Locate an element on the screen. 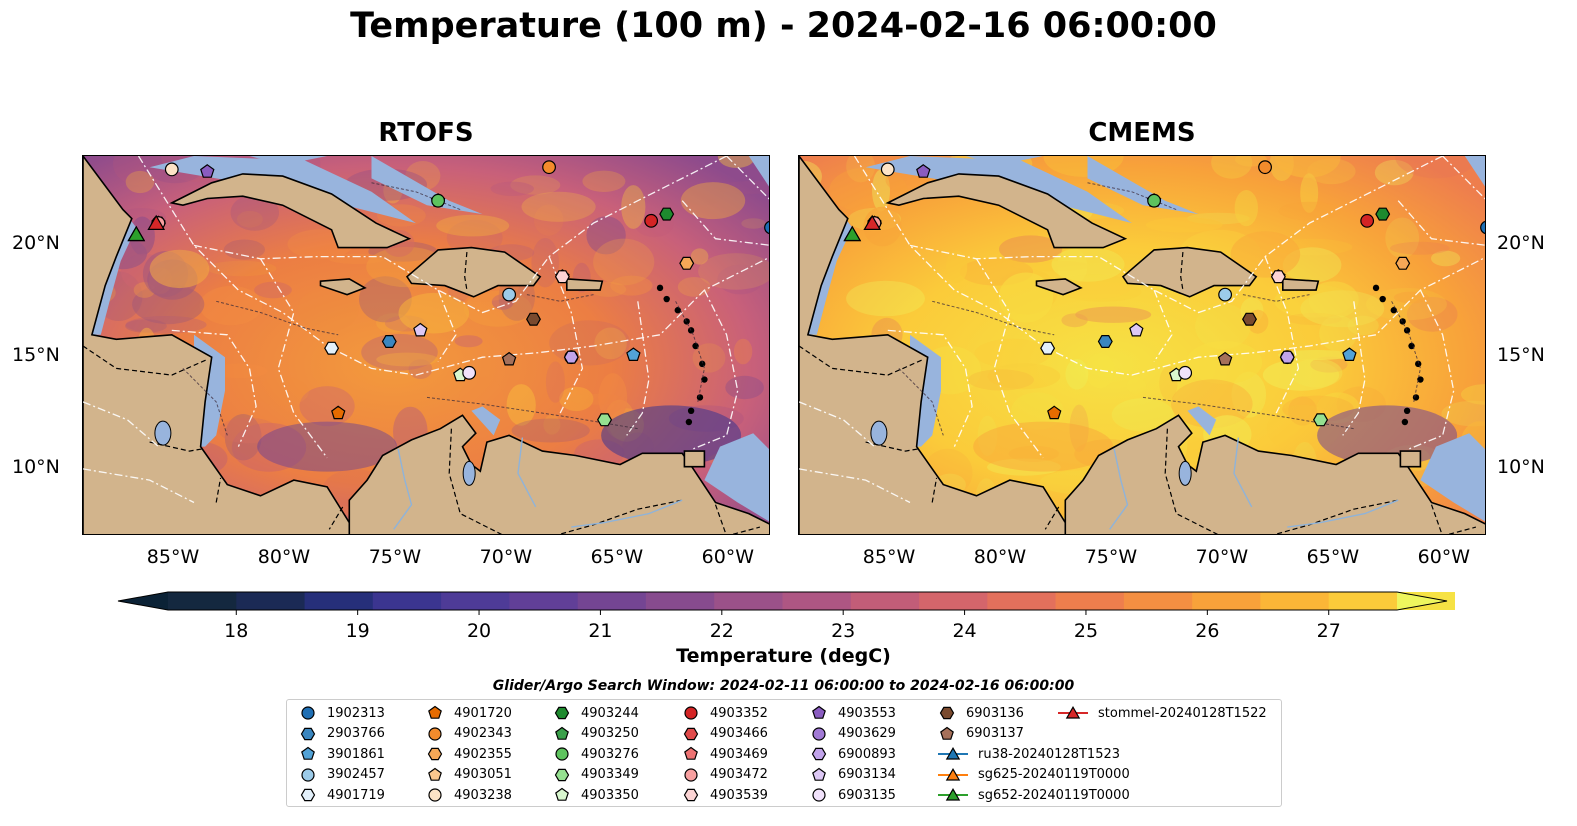 Image resolution: width=1577 pixels, height=826 pixels. lat-tick-label-right: 10°N is located at coordinates (1521, 466).